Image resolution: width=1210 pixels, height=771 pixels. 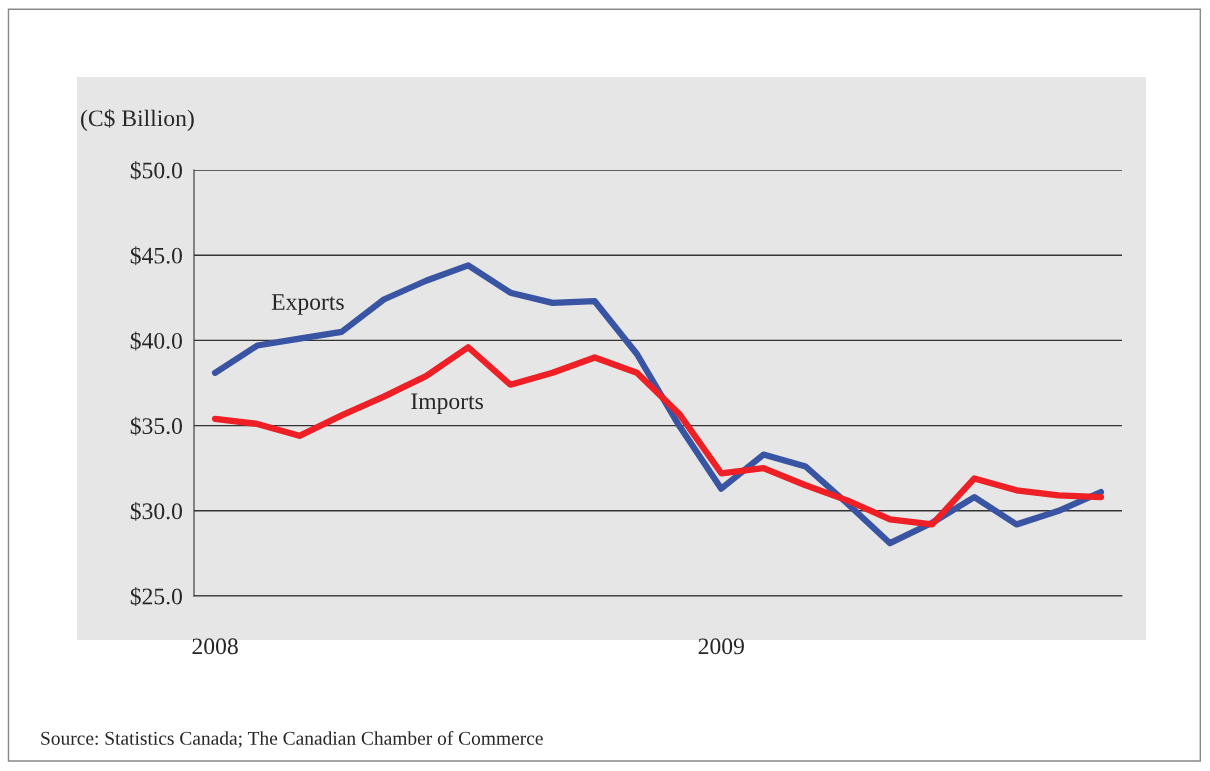 I want to click on series-label: Exports, so click(x=307, y=304).